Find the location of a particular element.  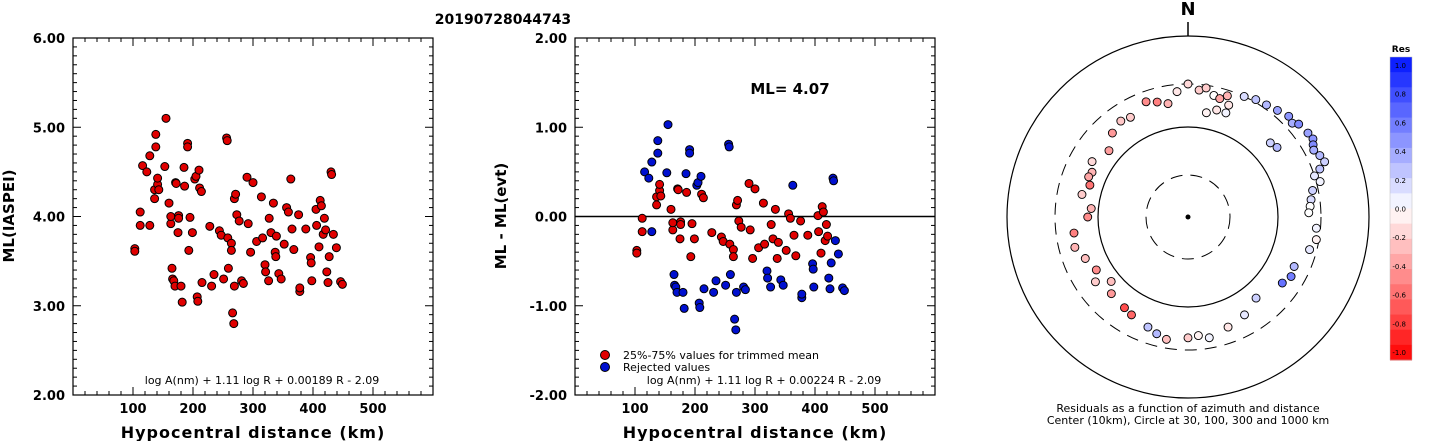

colorbar-frame is located at coordinates (1401, 208).